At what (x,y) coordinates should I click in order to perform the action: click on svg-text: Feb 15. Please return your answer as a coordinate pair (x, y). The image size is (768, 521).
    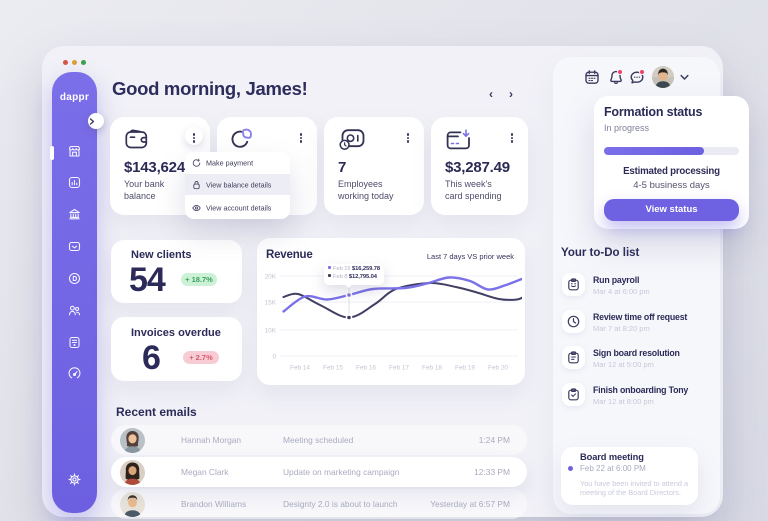
    Looking at the image, I should click on (333, 368).